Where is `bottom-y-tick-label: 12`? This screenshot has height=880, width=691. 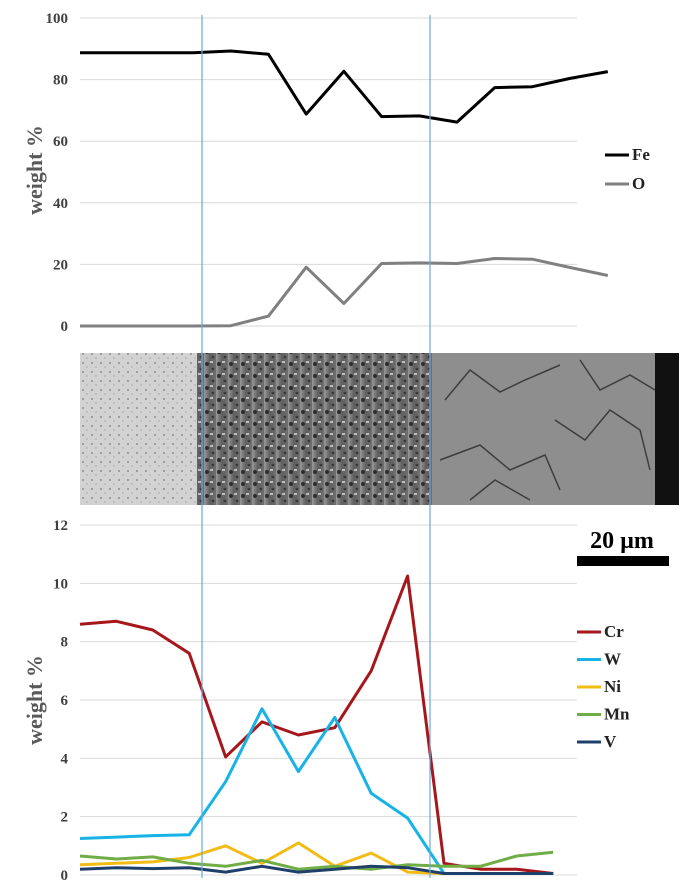
bottom-y-tick-label: 12 is located at coordinates (60, 526).